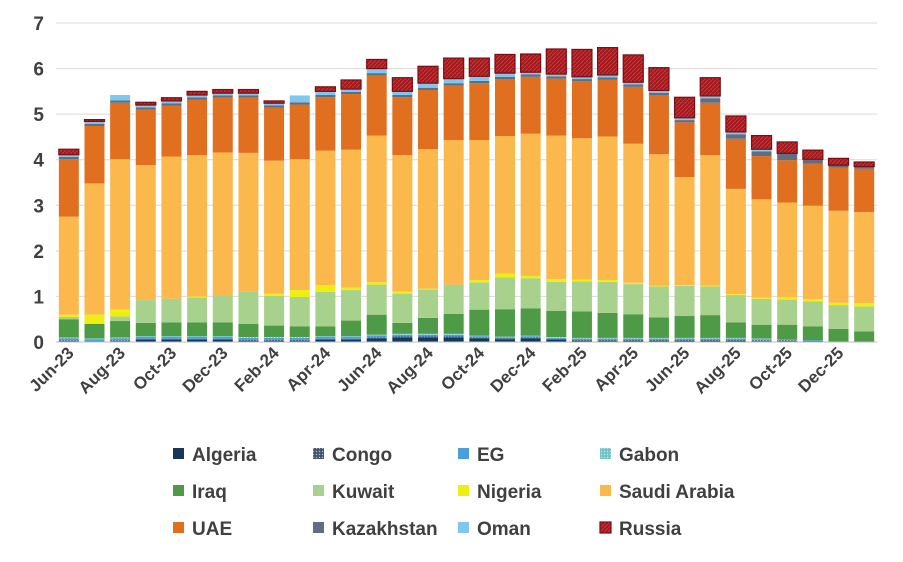  What do you see at coordinates (617, 369) in the screenshot?
I see `x-tick-label: Apr-25` at bounding box center [617, 369].